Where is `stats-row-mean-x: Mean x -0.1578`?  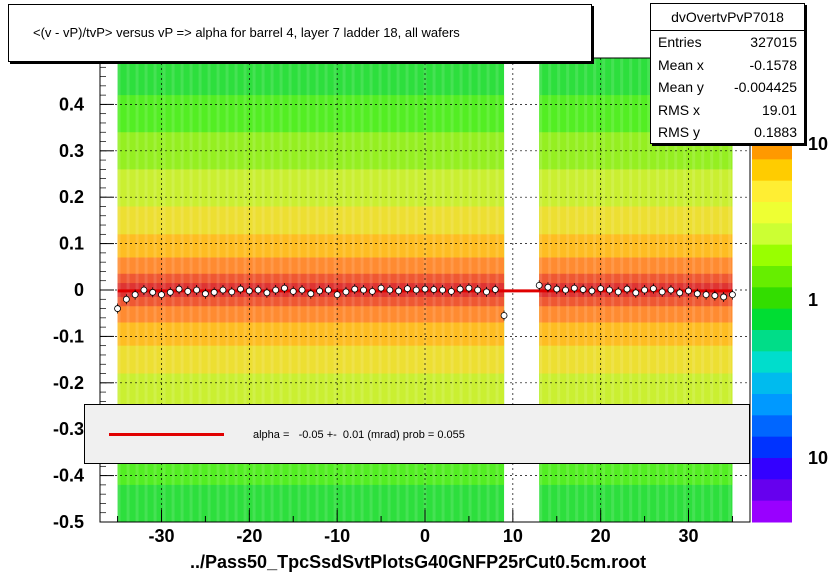 stats-row-mean-x: Mean x -0.1578 is located at coordinates (727, 65).